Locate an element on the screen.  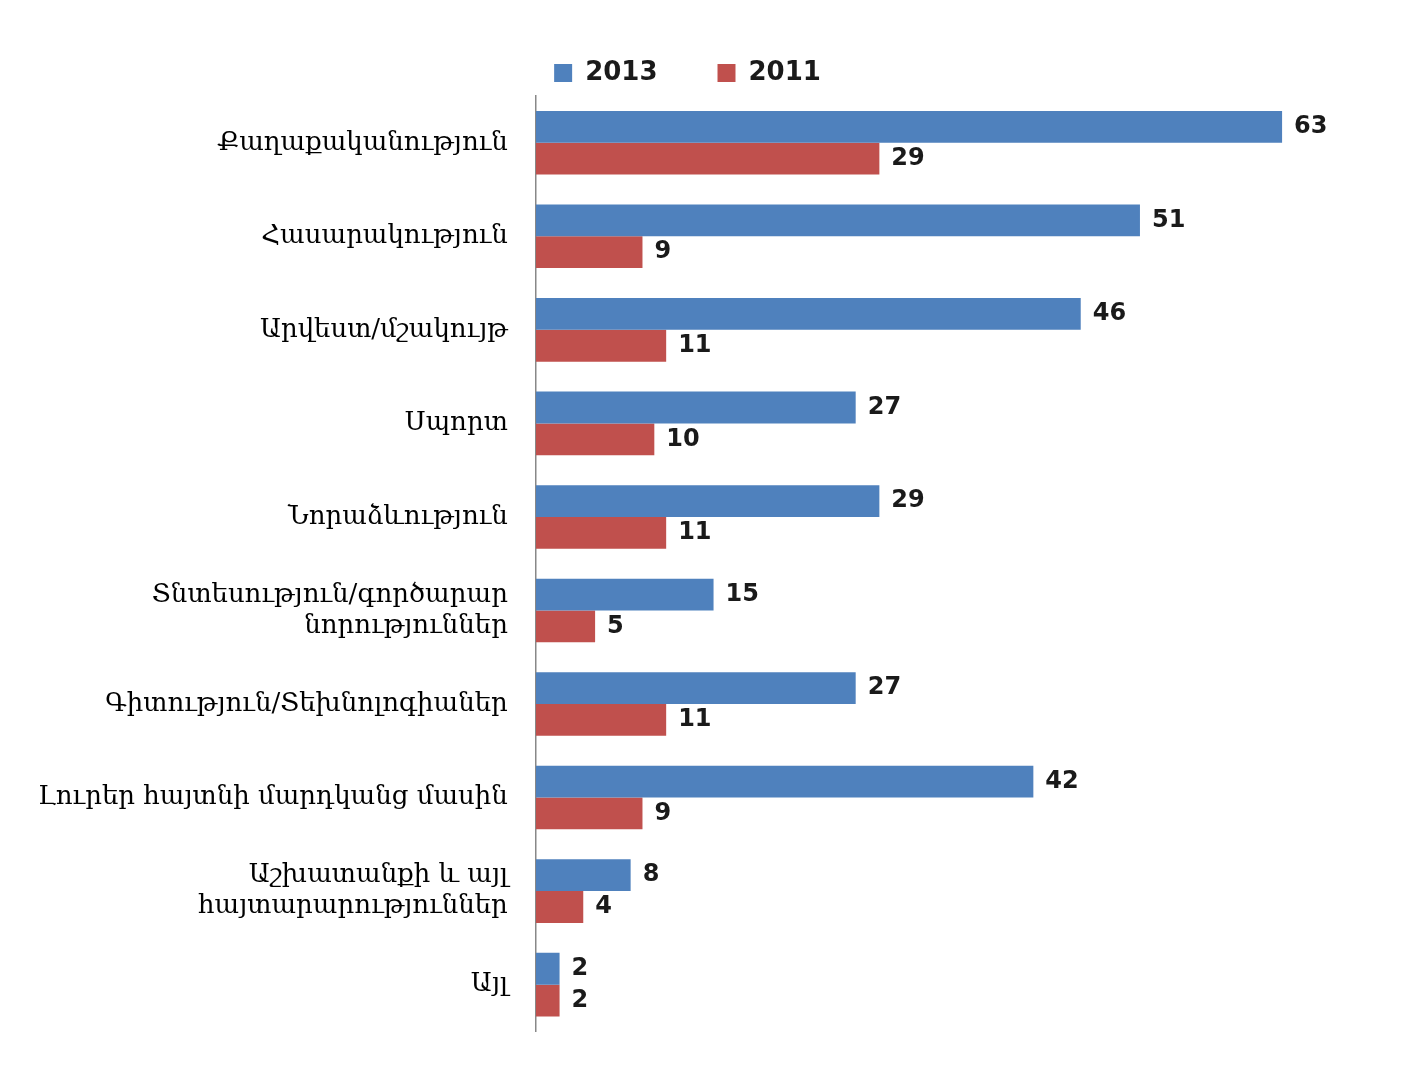
y-tick-label: Սպորտ is located at coordinates (456, 421).